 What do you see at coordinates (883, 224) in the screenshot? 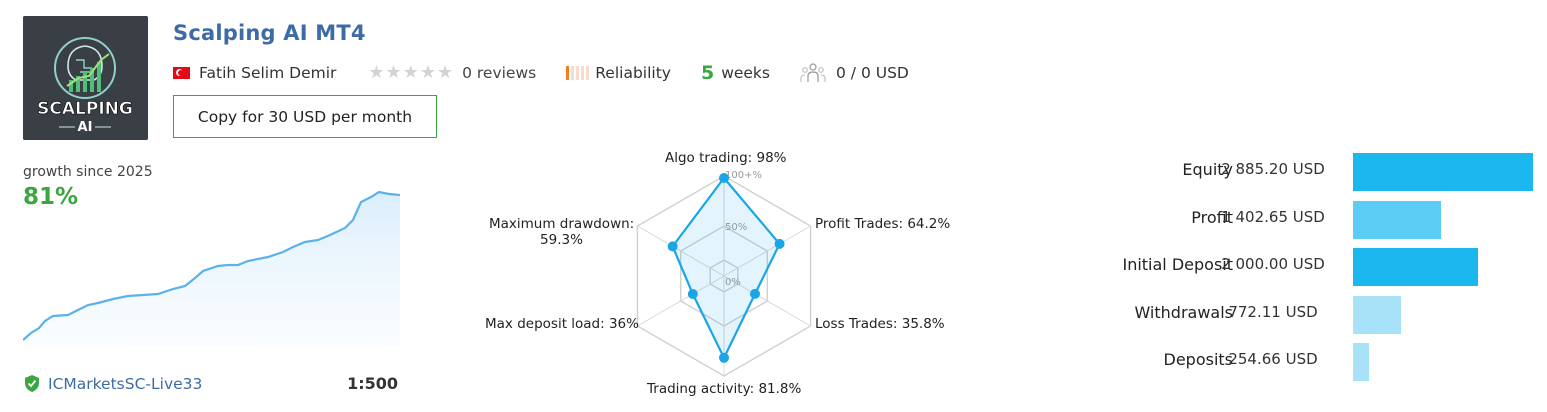
I see `radar-label-profit: Profit Trades: 64.2%` at bounding box center [883, 224].